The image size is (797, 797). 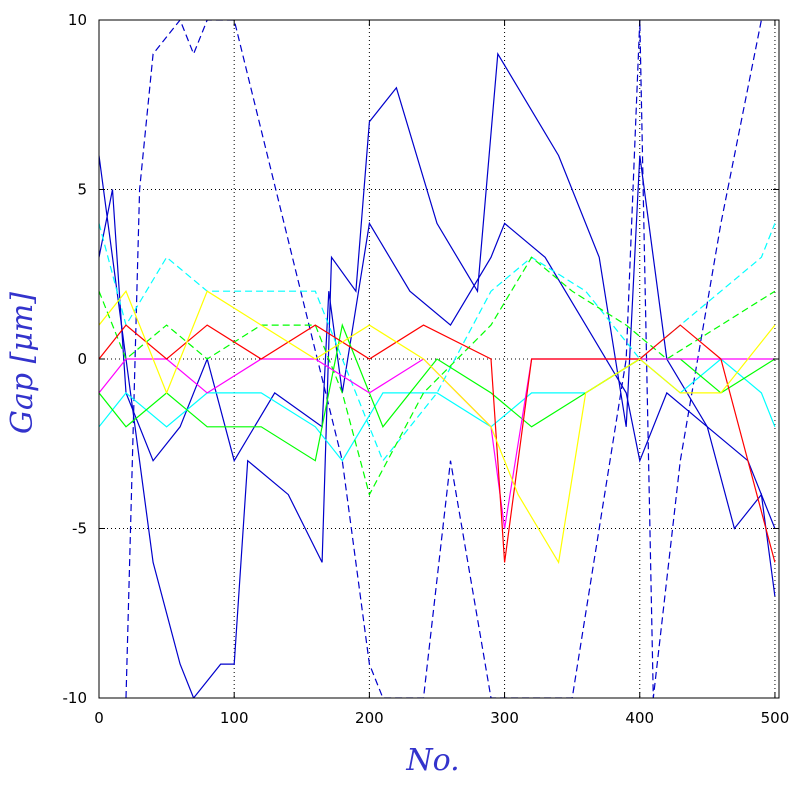 I want to click on y-tick-label: 0, so click(x=82, y=359).